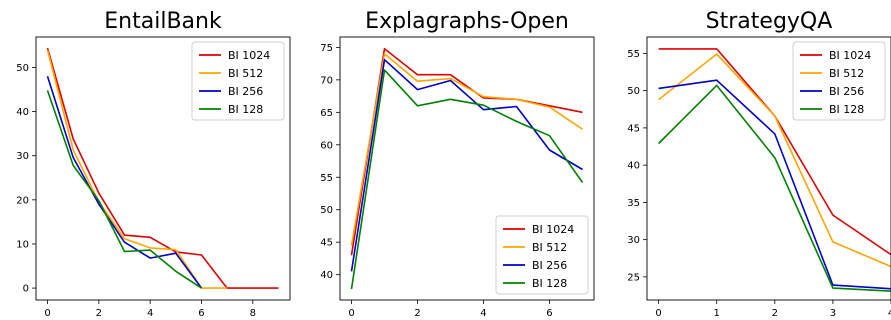 The image size is (891, 320). I want to click on y-tick-label: 65, so click(326, 113).